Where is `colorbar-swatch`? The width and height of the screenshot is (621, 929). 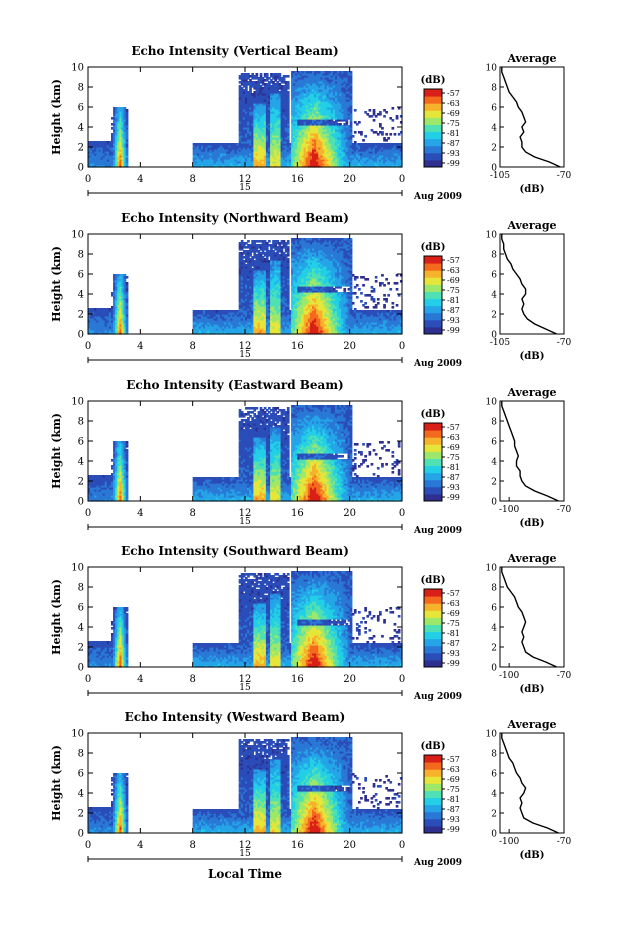 colorbar-swatch is located at coordinates (433, 135).